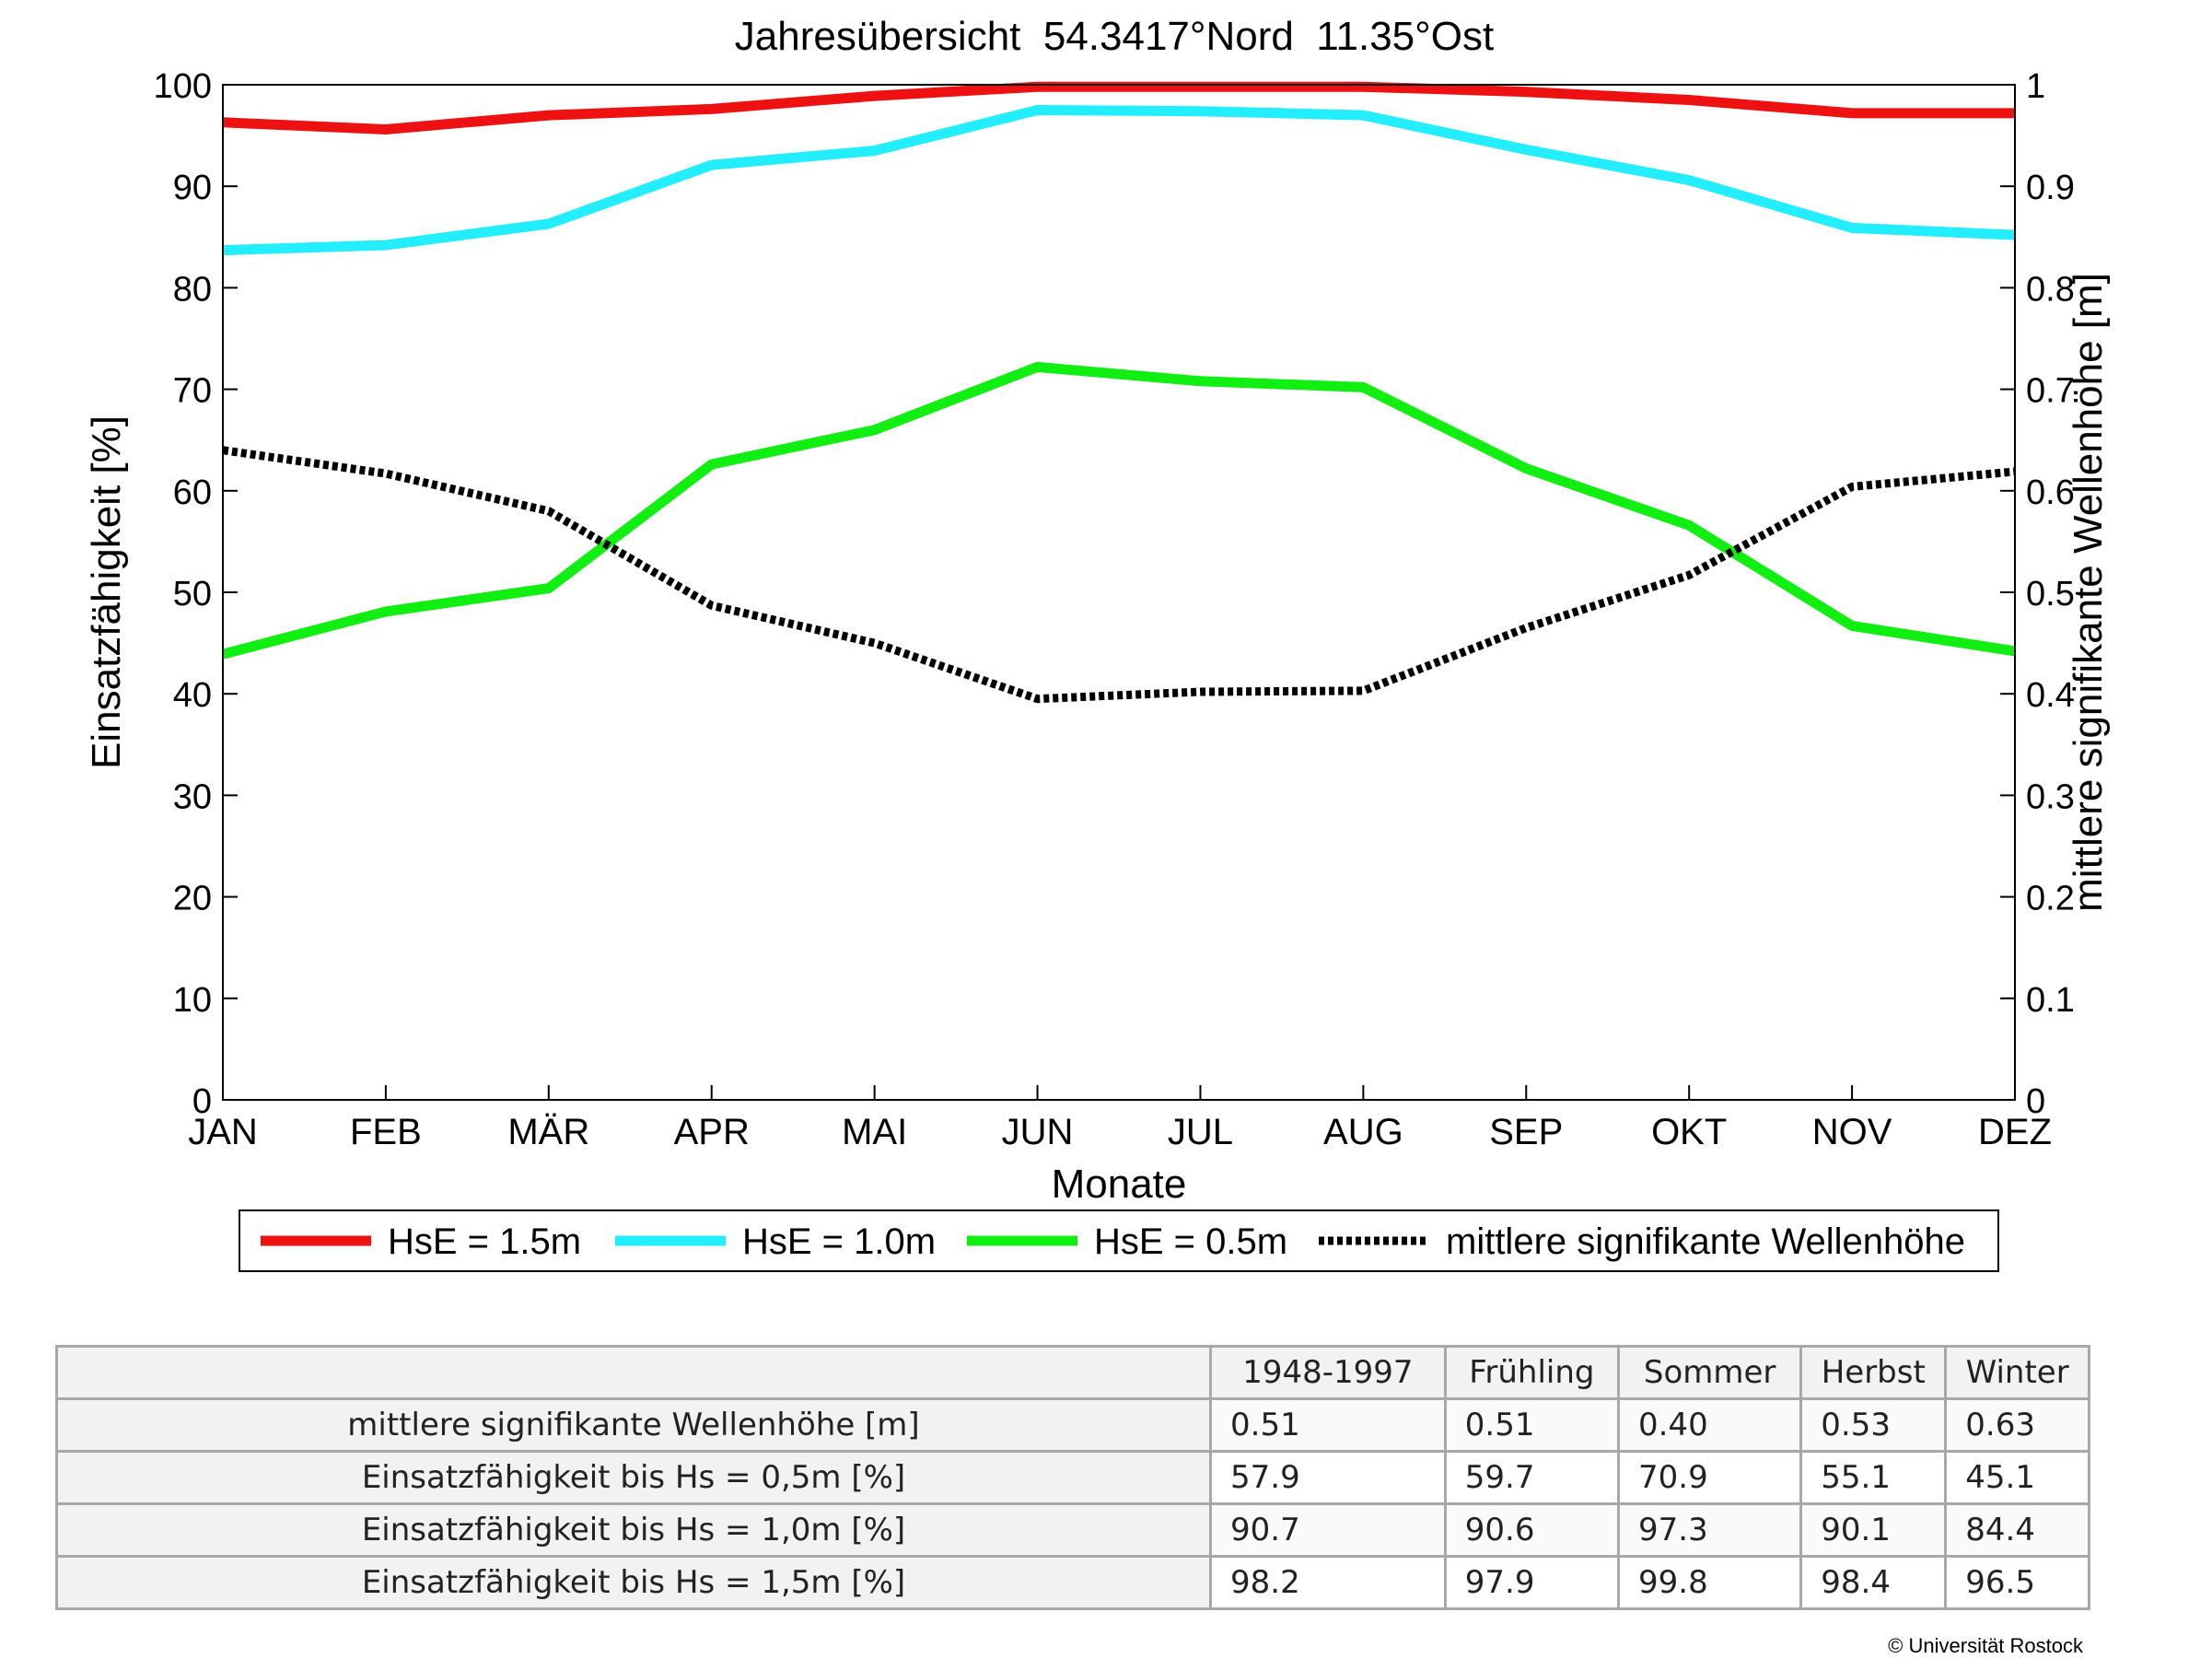 The height and width of the screenshot is (1659, 2212). What do you see at coordinates (1190, 1241) in the screenshot?
I see `legend-label-2: HsE = 0.5m` at bounding box center [1190, 1241].